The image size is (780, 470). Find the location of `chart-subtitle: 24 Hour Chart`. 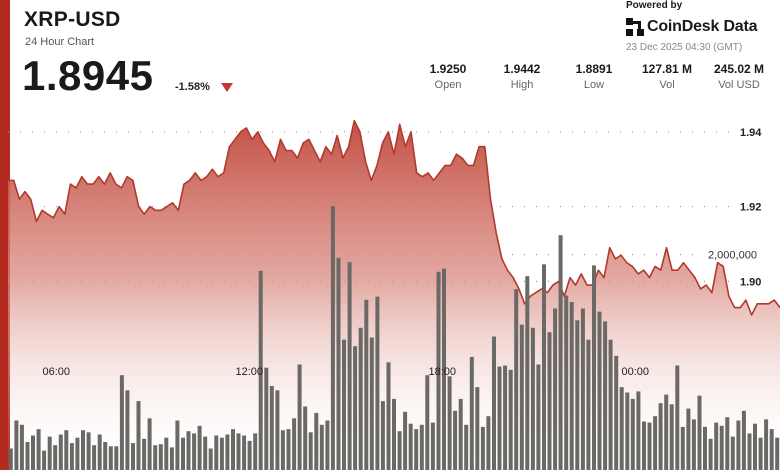

chart-subtitle: 24 Hour Chart is located at coordinates (60, 42).